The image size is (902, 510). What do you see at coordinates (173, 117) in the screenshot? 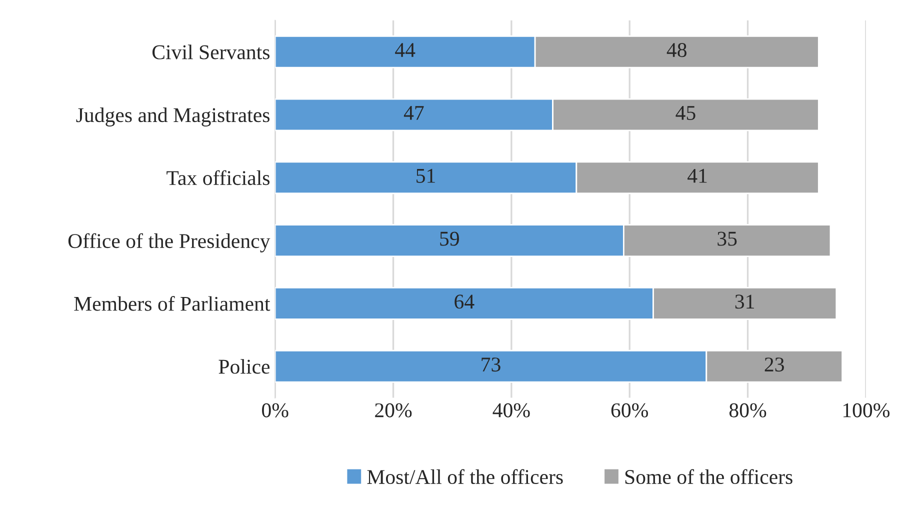
I see `y-tick-label: Judges and Magistrates` at bounding box center [173, 117].